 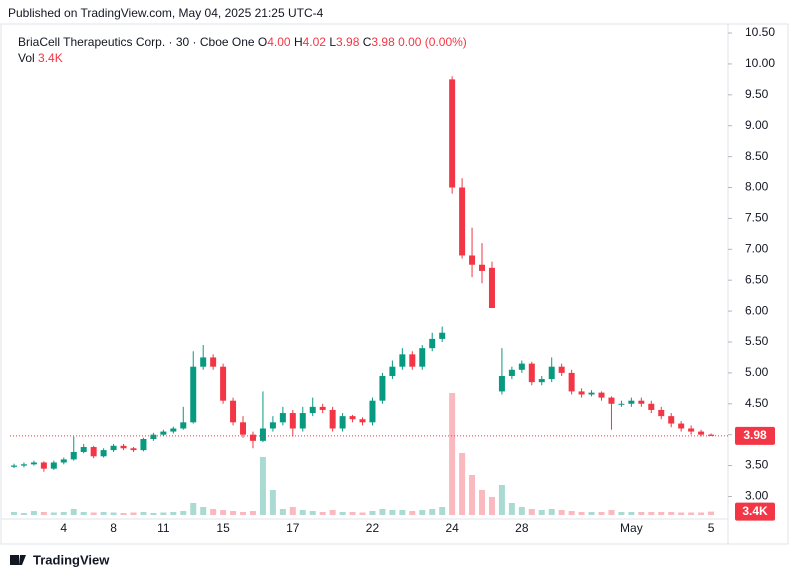 I want to click on ohlc-key: L, so click(x=333, y=42).